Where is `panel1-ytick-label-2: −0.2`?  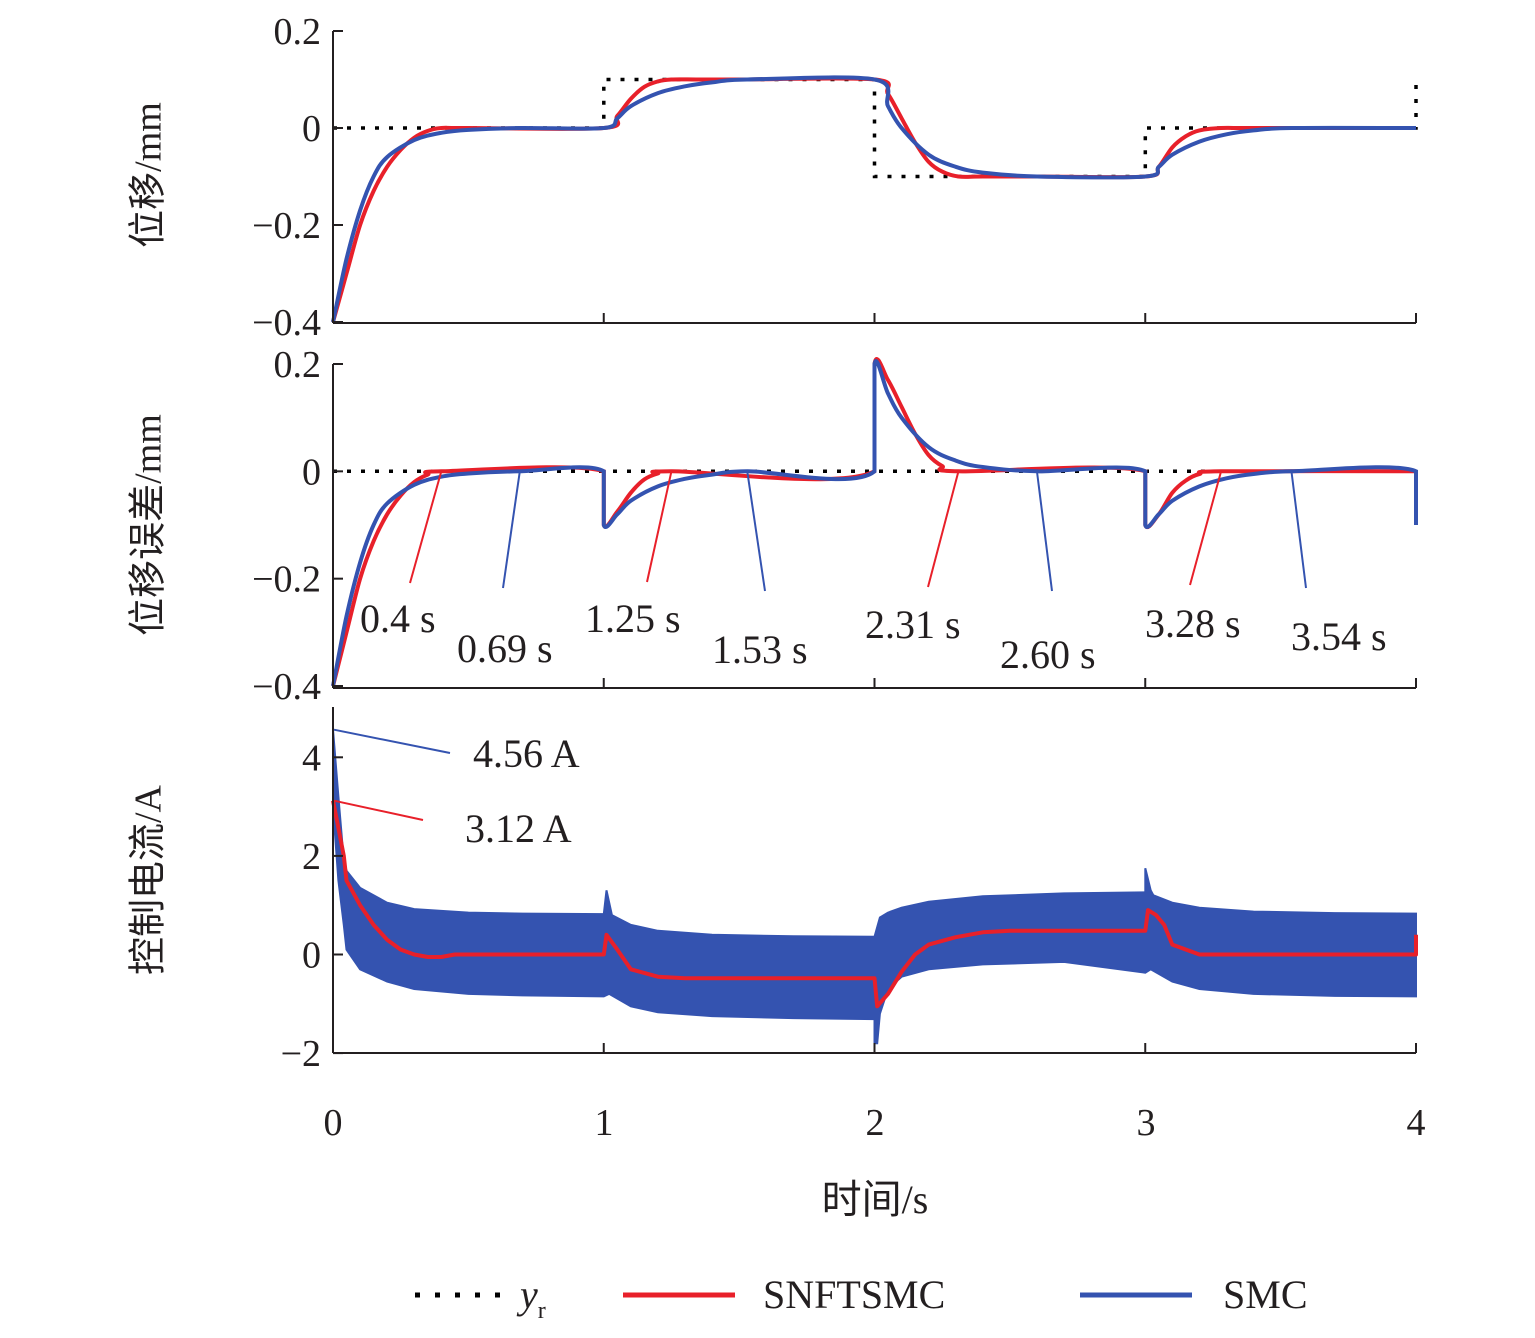 panel1-ytick-label-2: −0.2 is located at coordinates (286, 226).